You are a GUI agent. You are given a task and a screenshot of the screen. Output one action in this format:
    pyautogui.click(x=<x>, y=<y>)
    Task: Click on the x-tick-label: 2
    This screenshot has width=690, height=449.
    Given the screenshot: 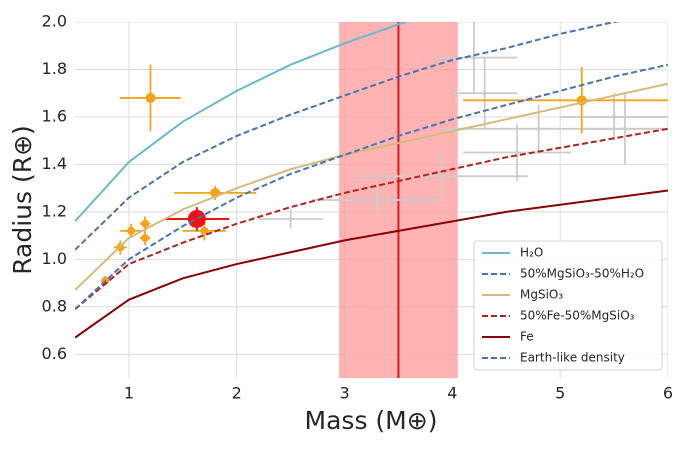 What is the action you would take?
    pyautogui.click(x=237, y=393)
    